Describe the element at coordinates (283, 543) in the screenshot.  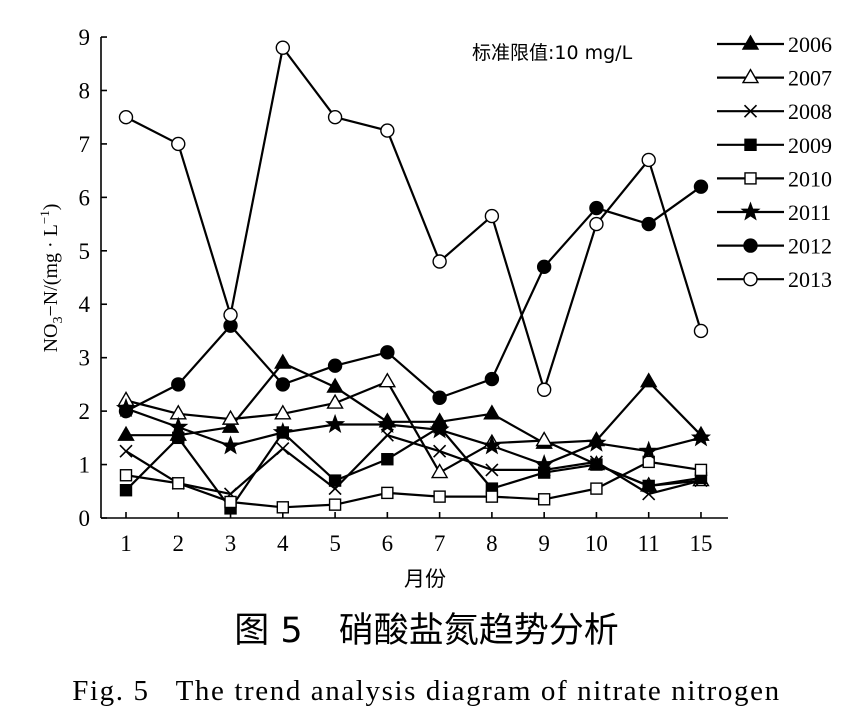
I see `x-tick-label: 4` at that location.